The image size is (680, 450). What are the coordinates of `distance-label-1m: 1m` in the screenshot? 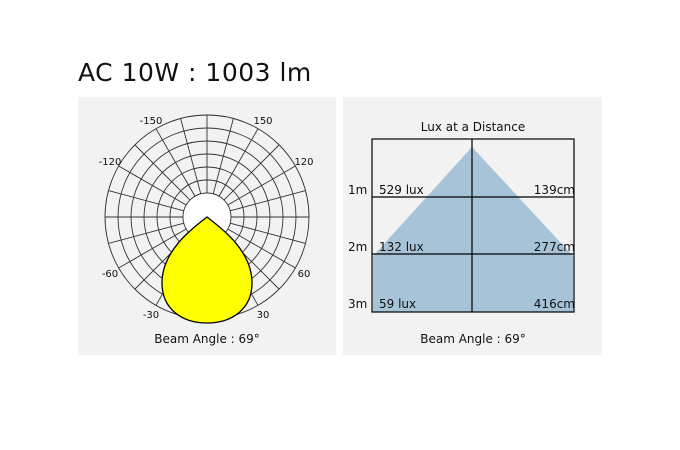 It's located at (357, 190).